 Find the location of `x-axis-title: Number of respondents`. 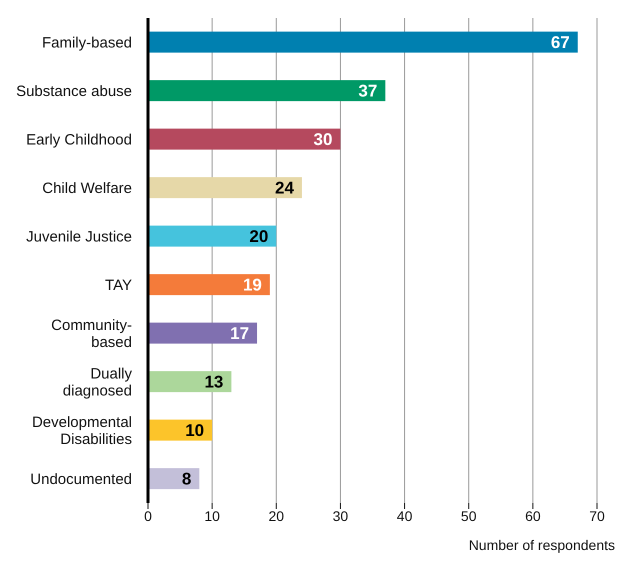

x-axis-title: Number of respondents is located at coordinates (541, 545).